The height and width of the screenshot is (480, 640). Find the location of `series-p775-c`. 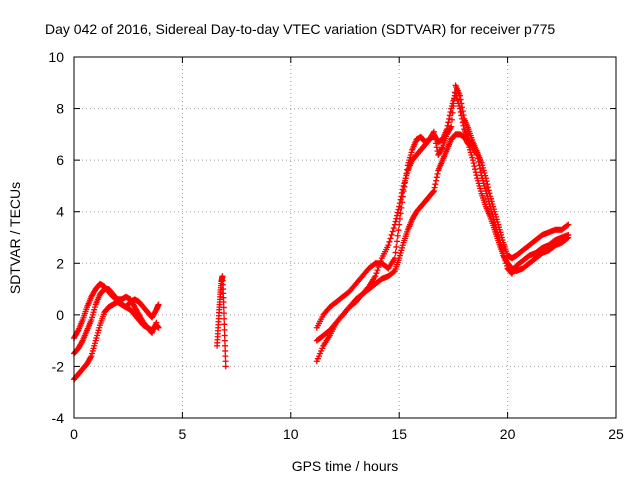

series-p775-c is located at coordinates (115, 311).